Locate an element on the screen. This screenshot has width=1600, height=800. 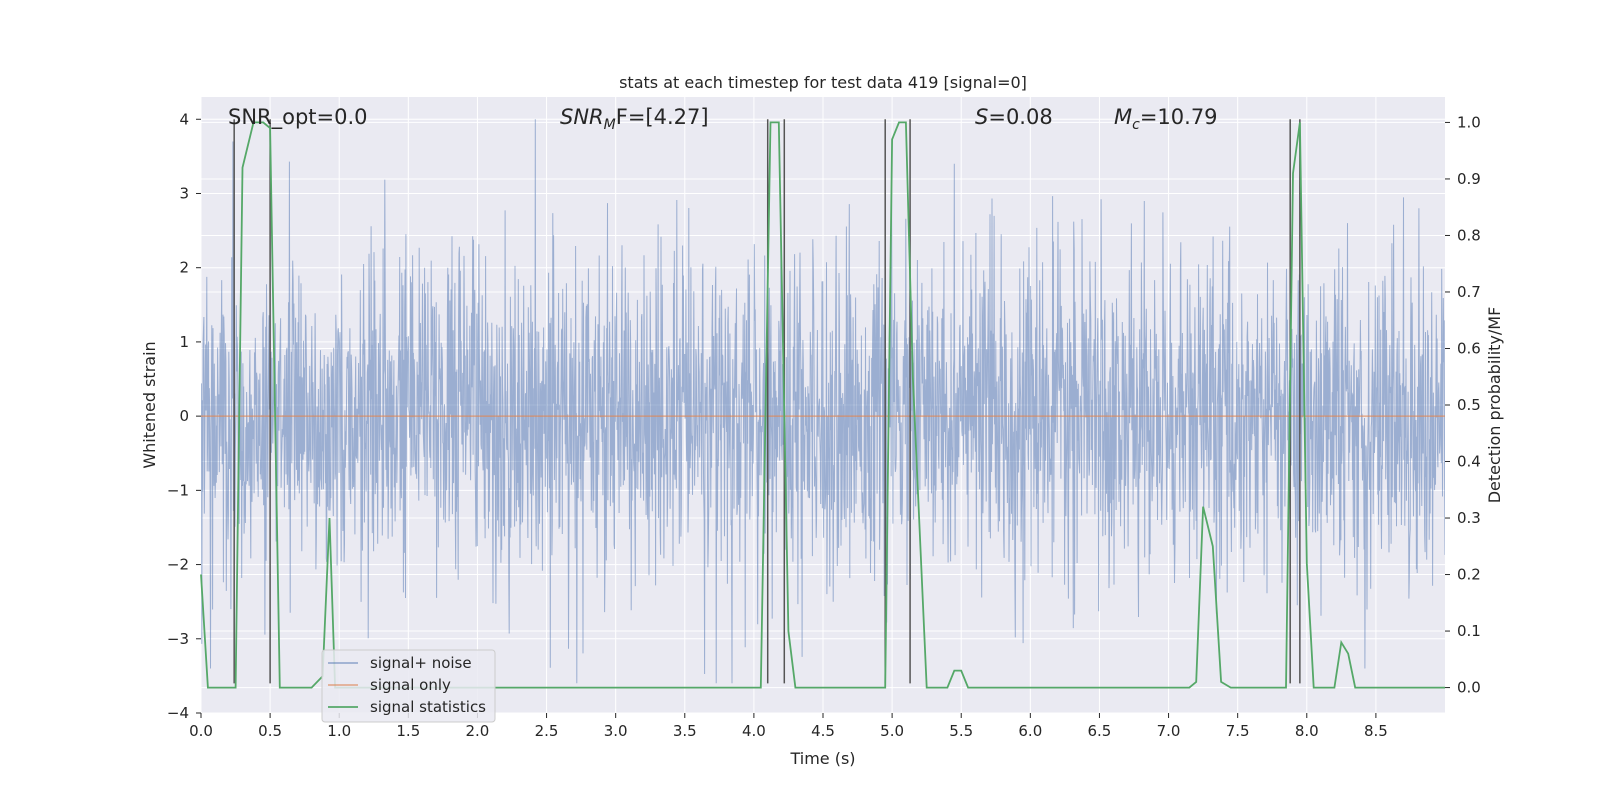
legend-box is located at coordinates (408, 686).